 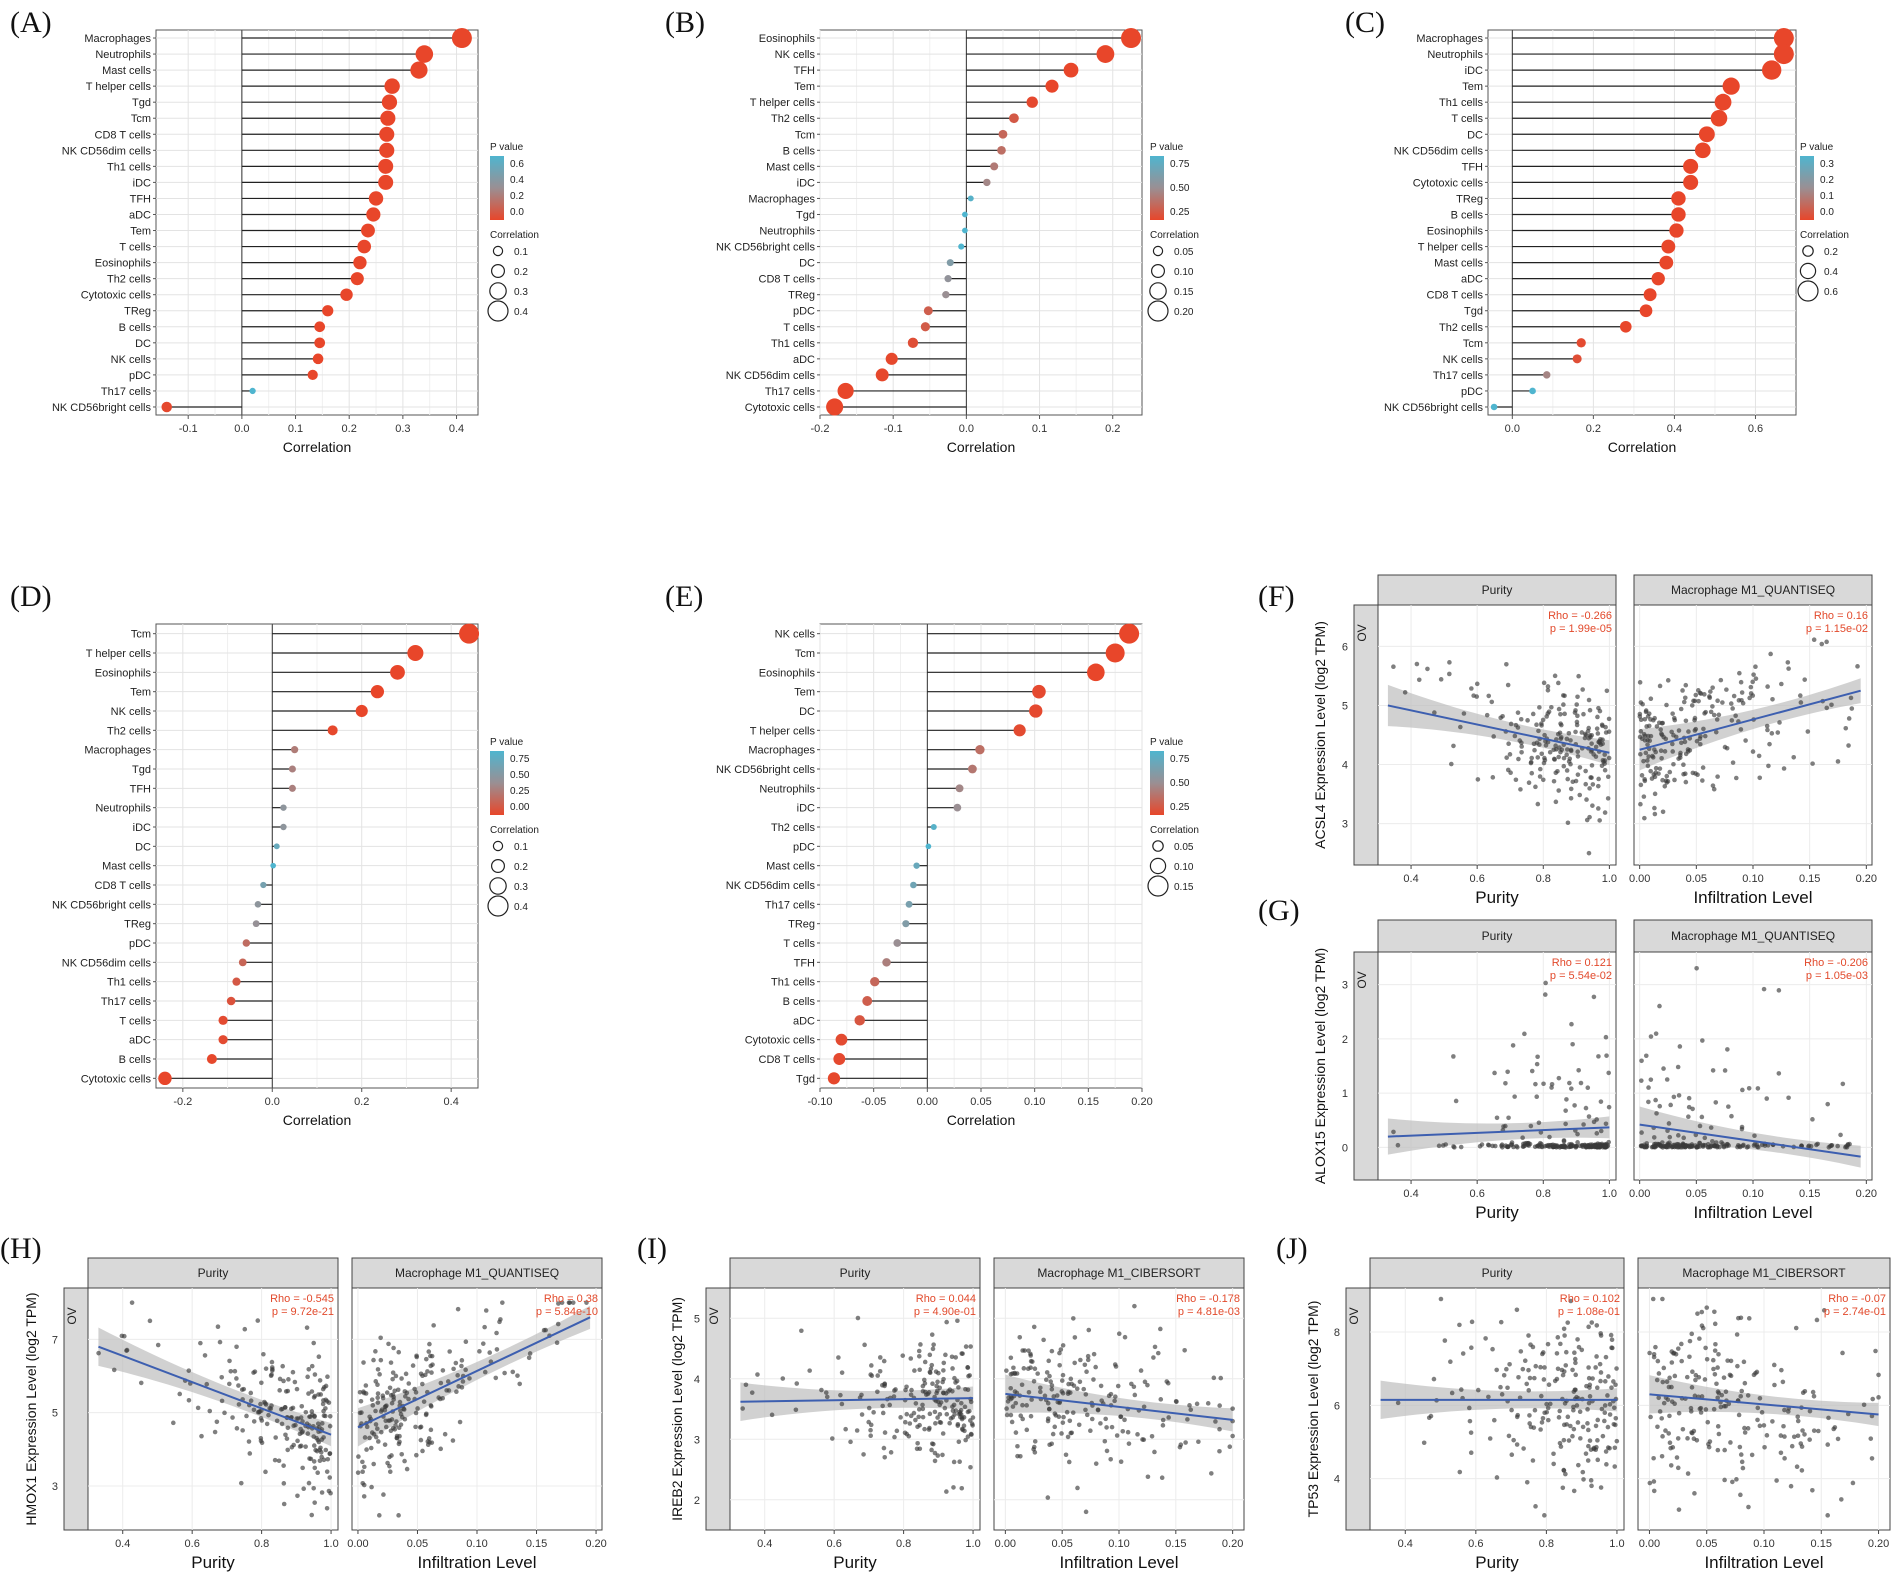 I want to click on x-tick-label: -0.2, so click(x=182, y=1102).